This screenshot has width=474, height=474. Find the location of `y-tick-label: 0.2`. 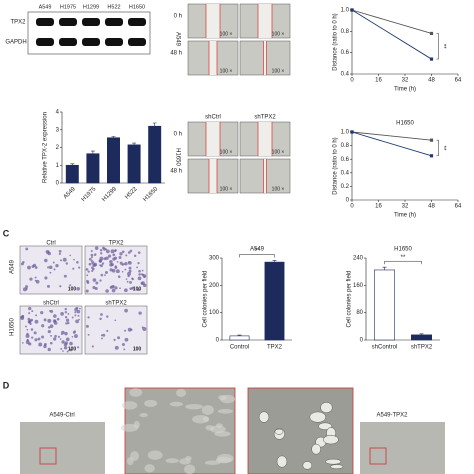

y-tick-label: 0.2 is located at coordinates (345, 187).